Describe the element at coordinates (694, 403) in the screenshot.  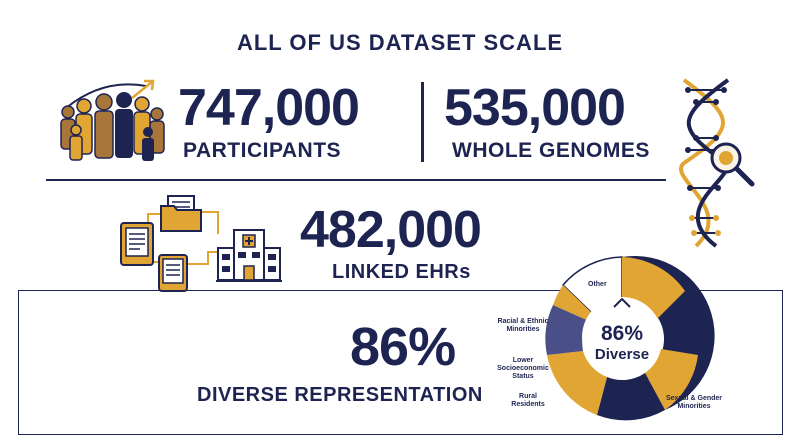
I see `slice-label-sexual-gender: Sexual & Gender Minorities` at that location.